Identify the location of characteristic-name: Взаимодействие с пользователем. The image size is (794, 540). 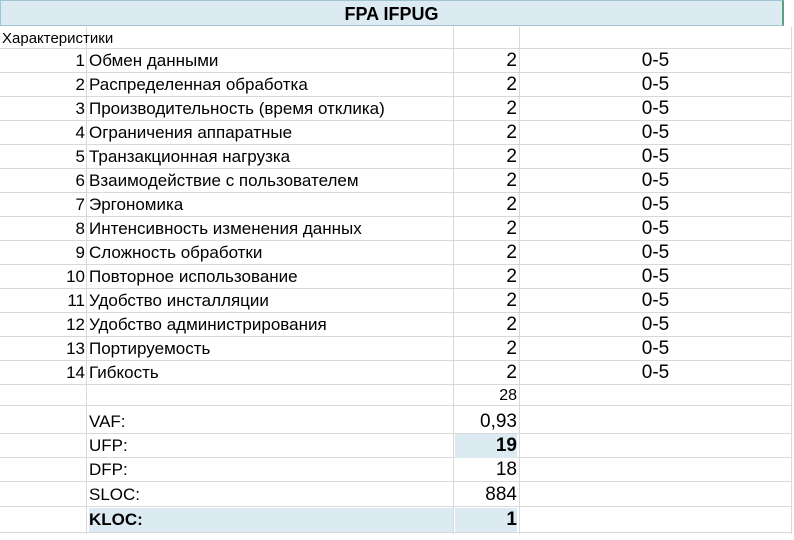
(224, 180).